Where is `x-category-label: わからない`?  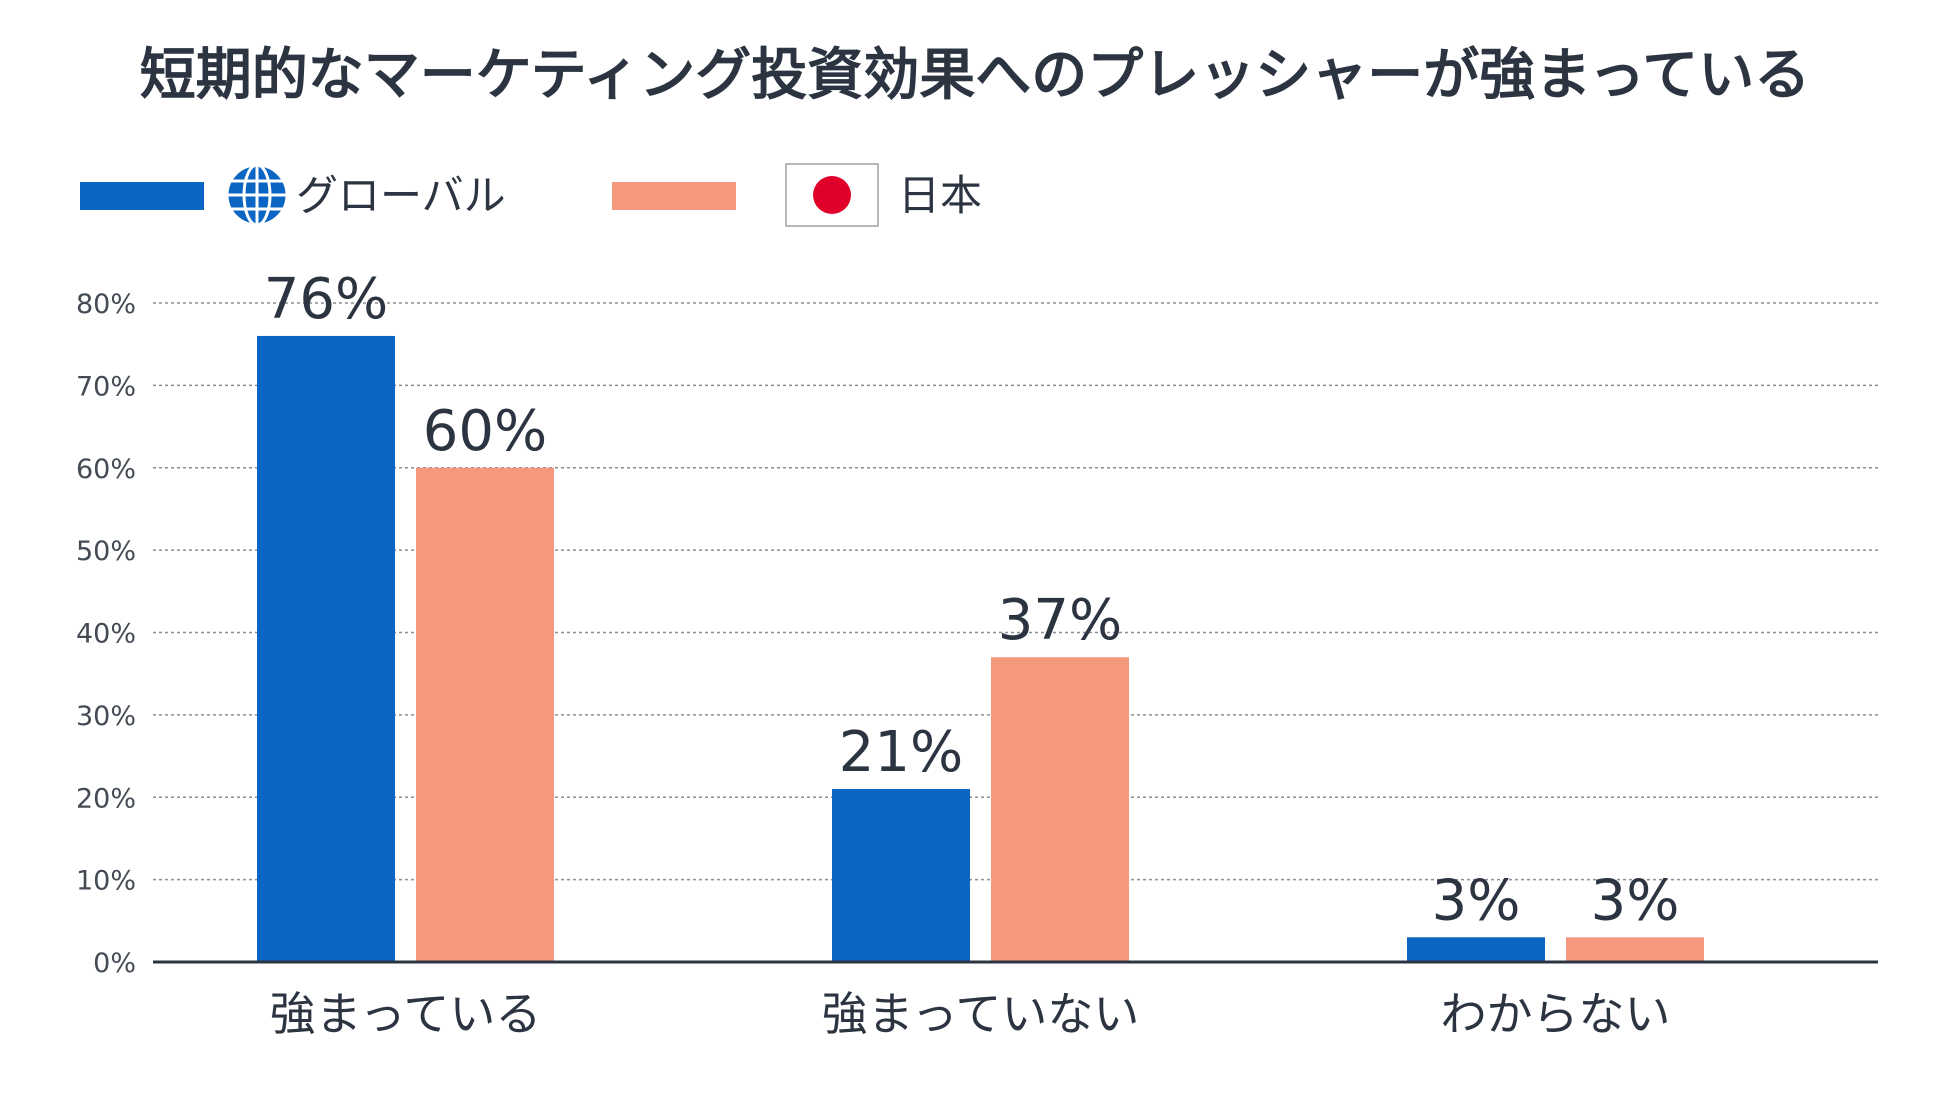 x-category-label: わからない is located at coordinates (1556, 1014).